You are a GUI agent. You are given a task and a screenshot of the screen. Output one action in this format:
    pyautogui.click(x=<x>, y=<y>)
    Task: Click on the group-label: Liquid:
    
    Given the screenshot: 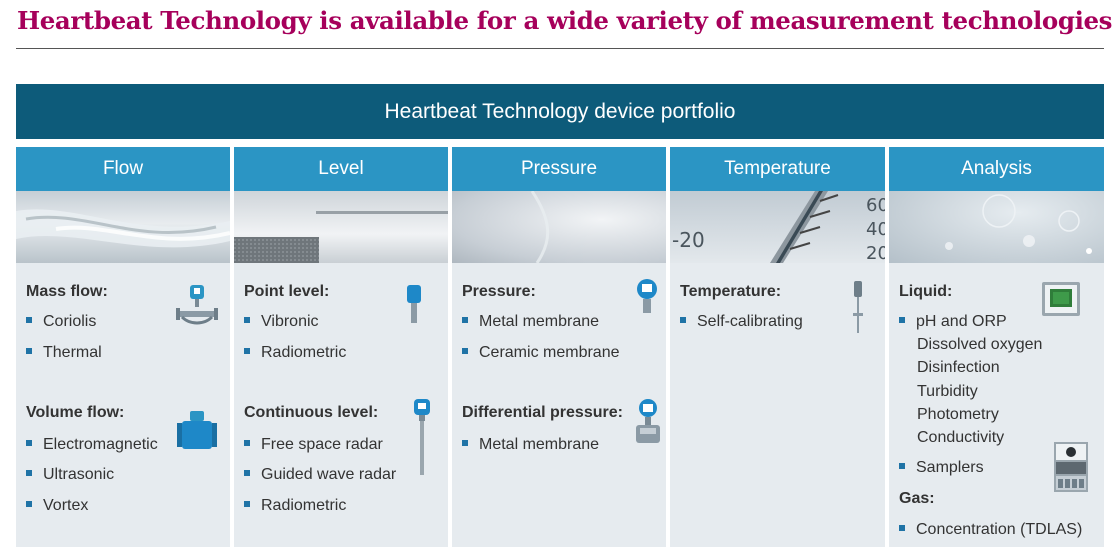 What is the action you would take?
    pyautogui.click(x=926, y=291)
    